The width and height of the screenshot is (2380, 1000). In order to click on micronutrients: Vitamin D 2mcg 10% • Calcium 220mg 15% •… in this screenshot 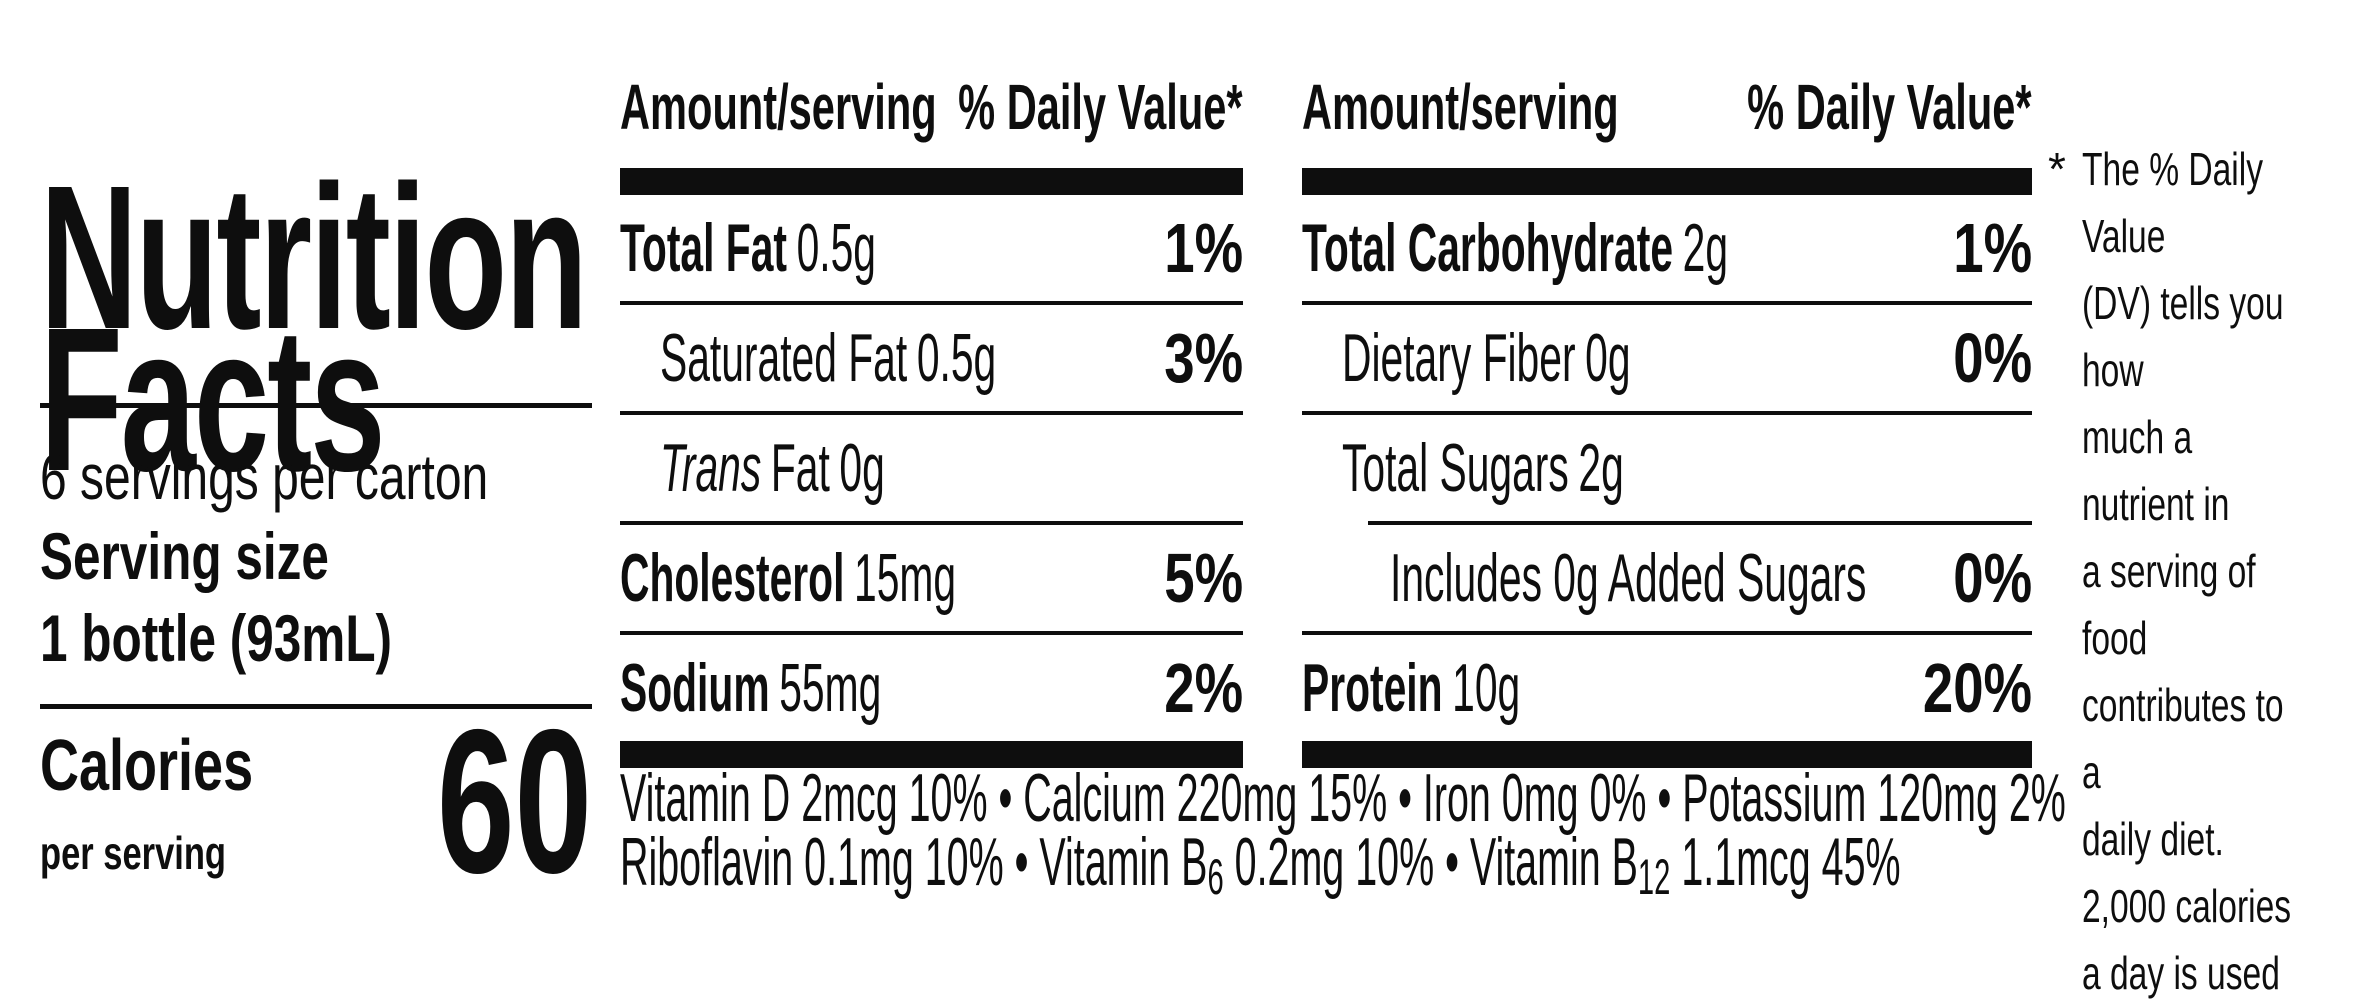, I will do `click(1343, 834)`.